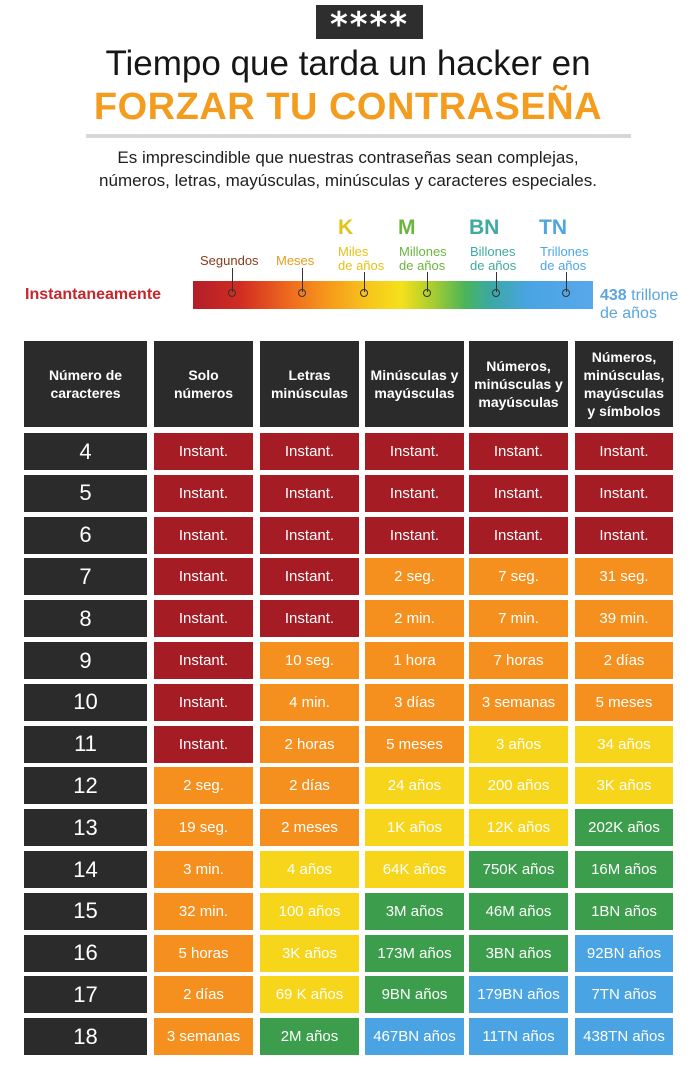  I want to click on time-cell: 202K años, so click(624, 828).